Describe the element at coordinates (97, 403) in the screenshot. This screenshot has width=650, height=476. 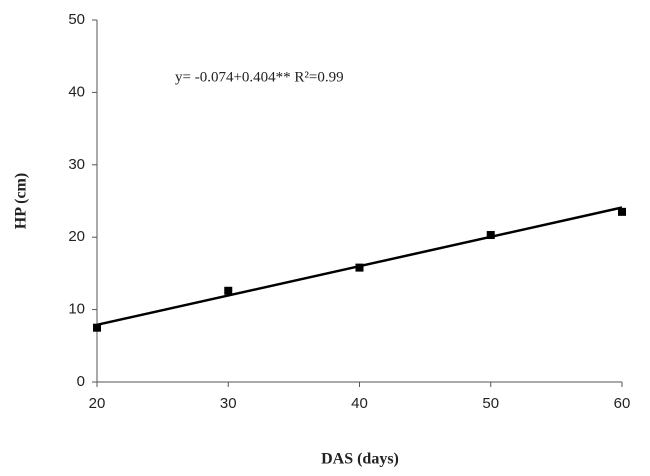
I see `x-tick-label: 20` at that location.